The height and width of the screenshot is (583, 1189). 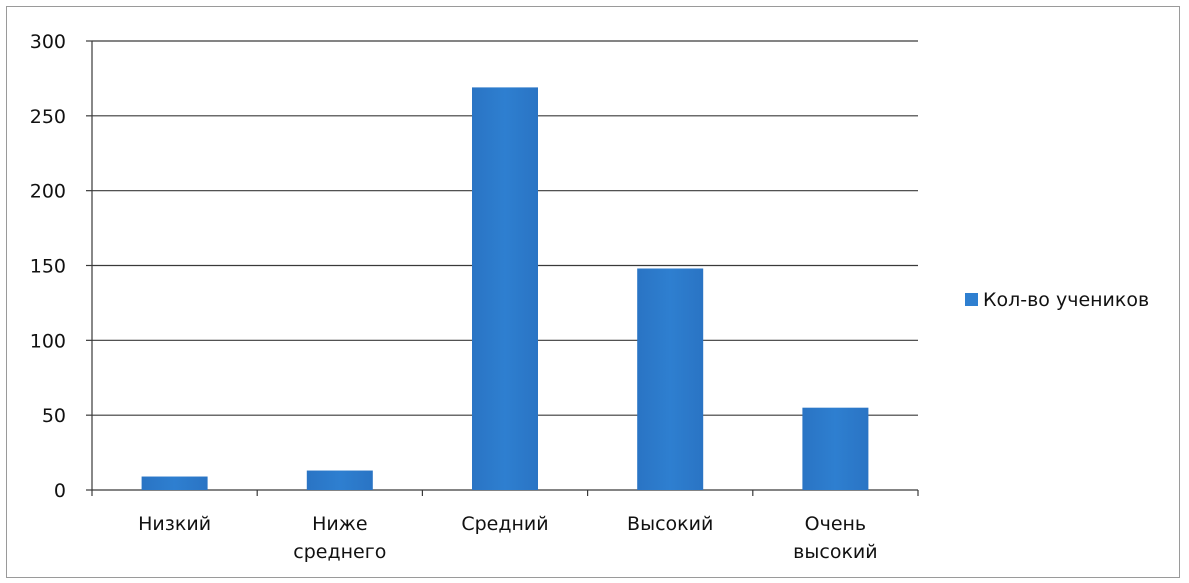 What do you see at coordinates (670, 524) in the screenshot?
I see `x-tick-label: Высокий` at bounding box center [670, 524].